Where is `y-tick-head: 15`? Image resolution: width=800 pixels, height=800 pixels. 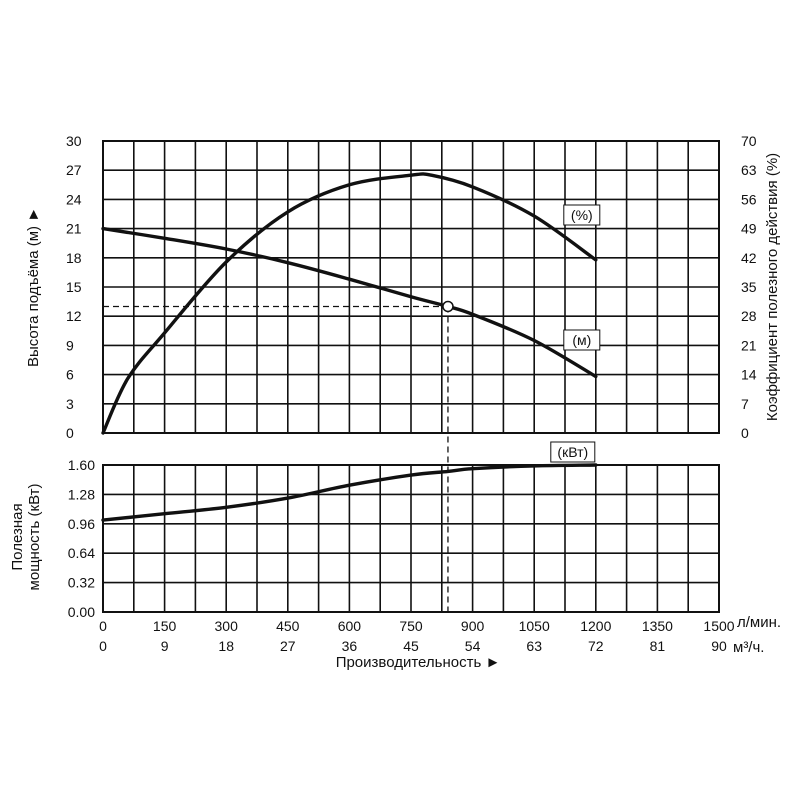 y-tick-head: 15 is located at coordinates (74, 287).